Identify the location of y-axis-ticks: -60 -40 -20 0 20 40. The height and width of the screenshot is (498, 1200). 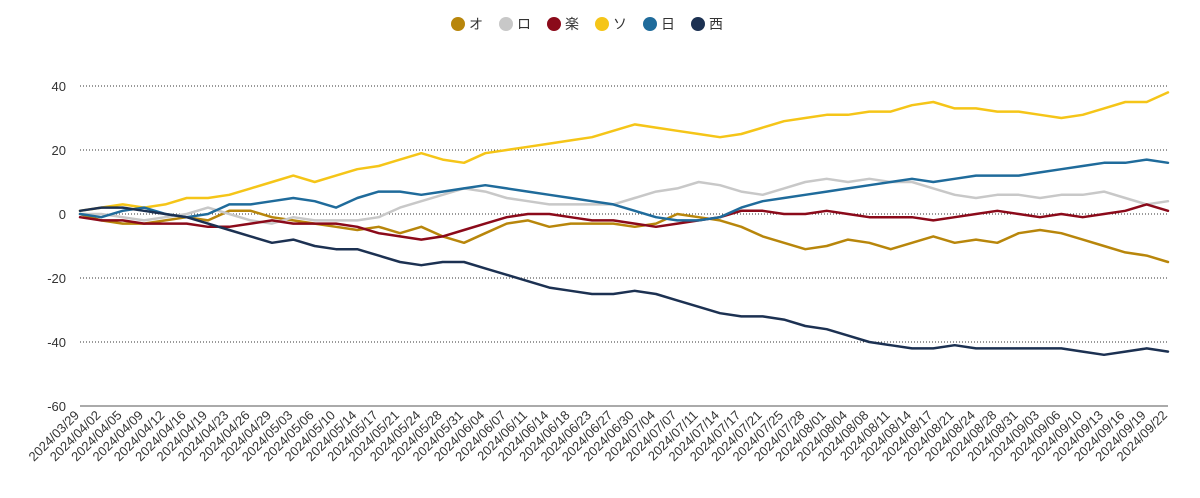
(56, 246).